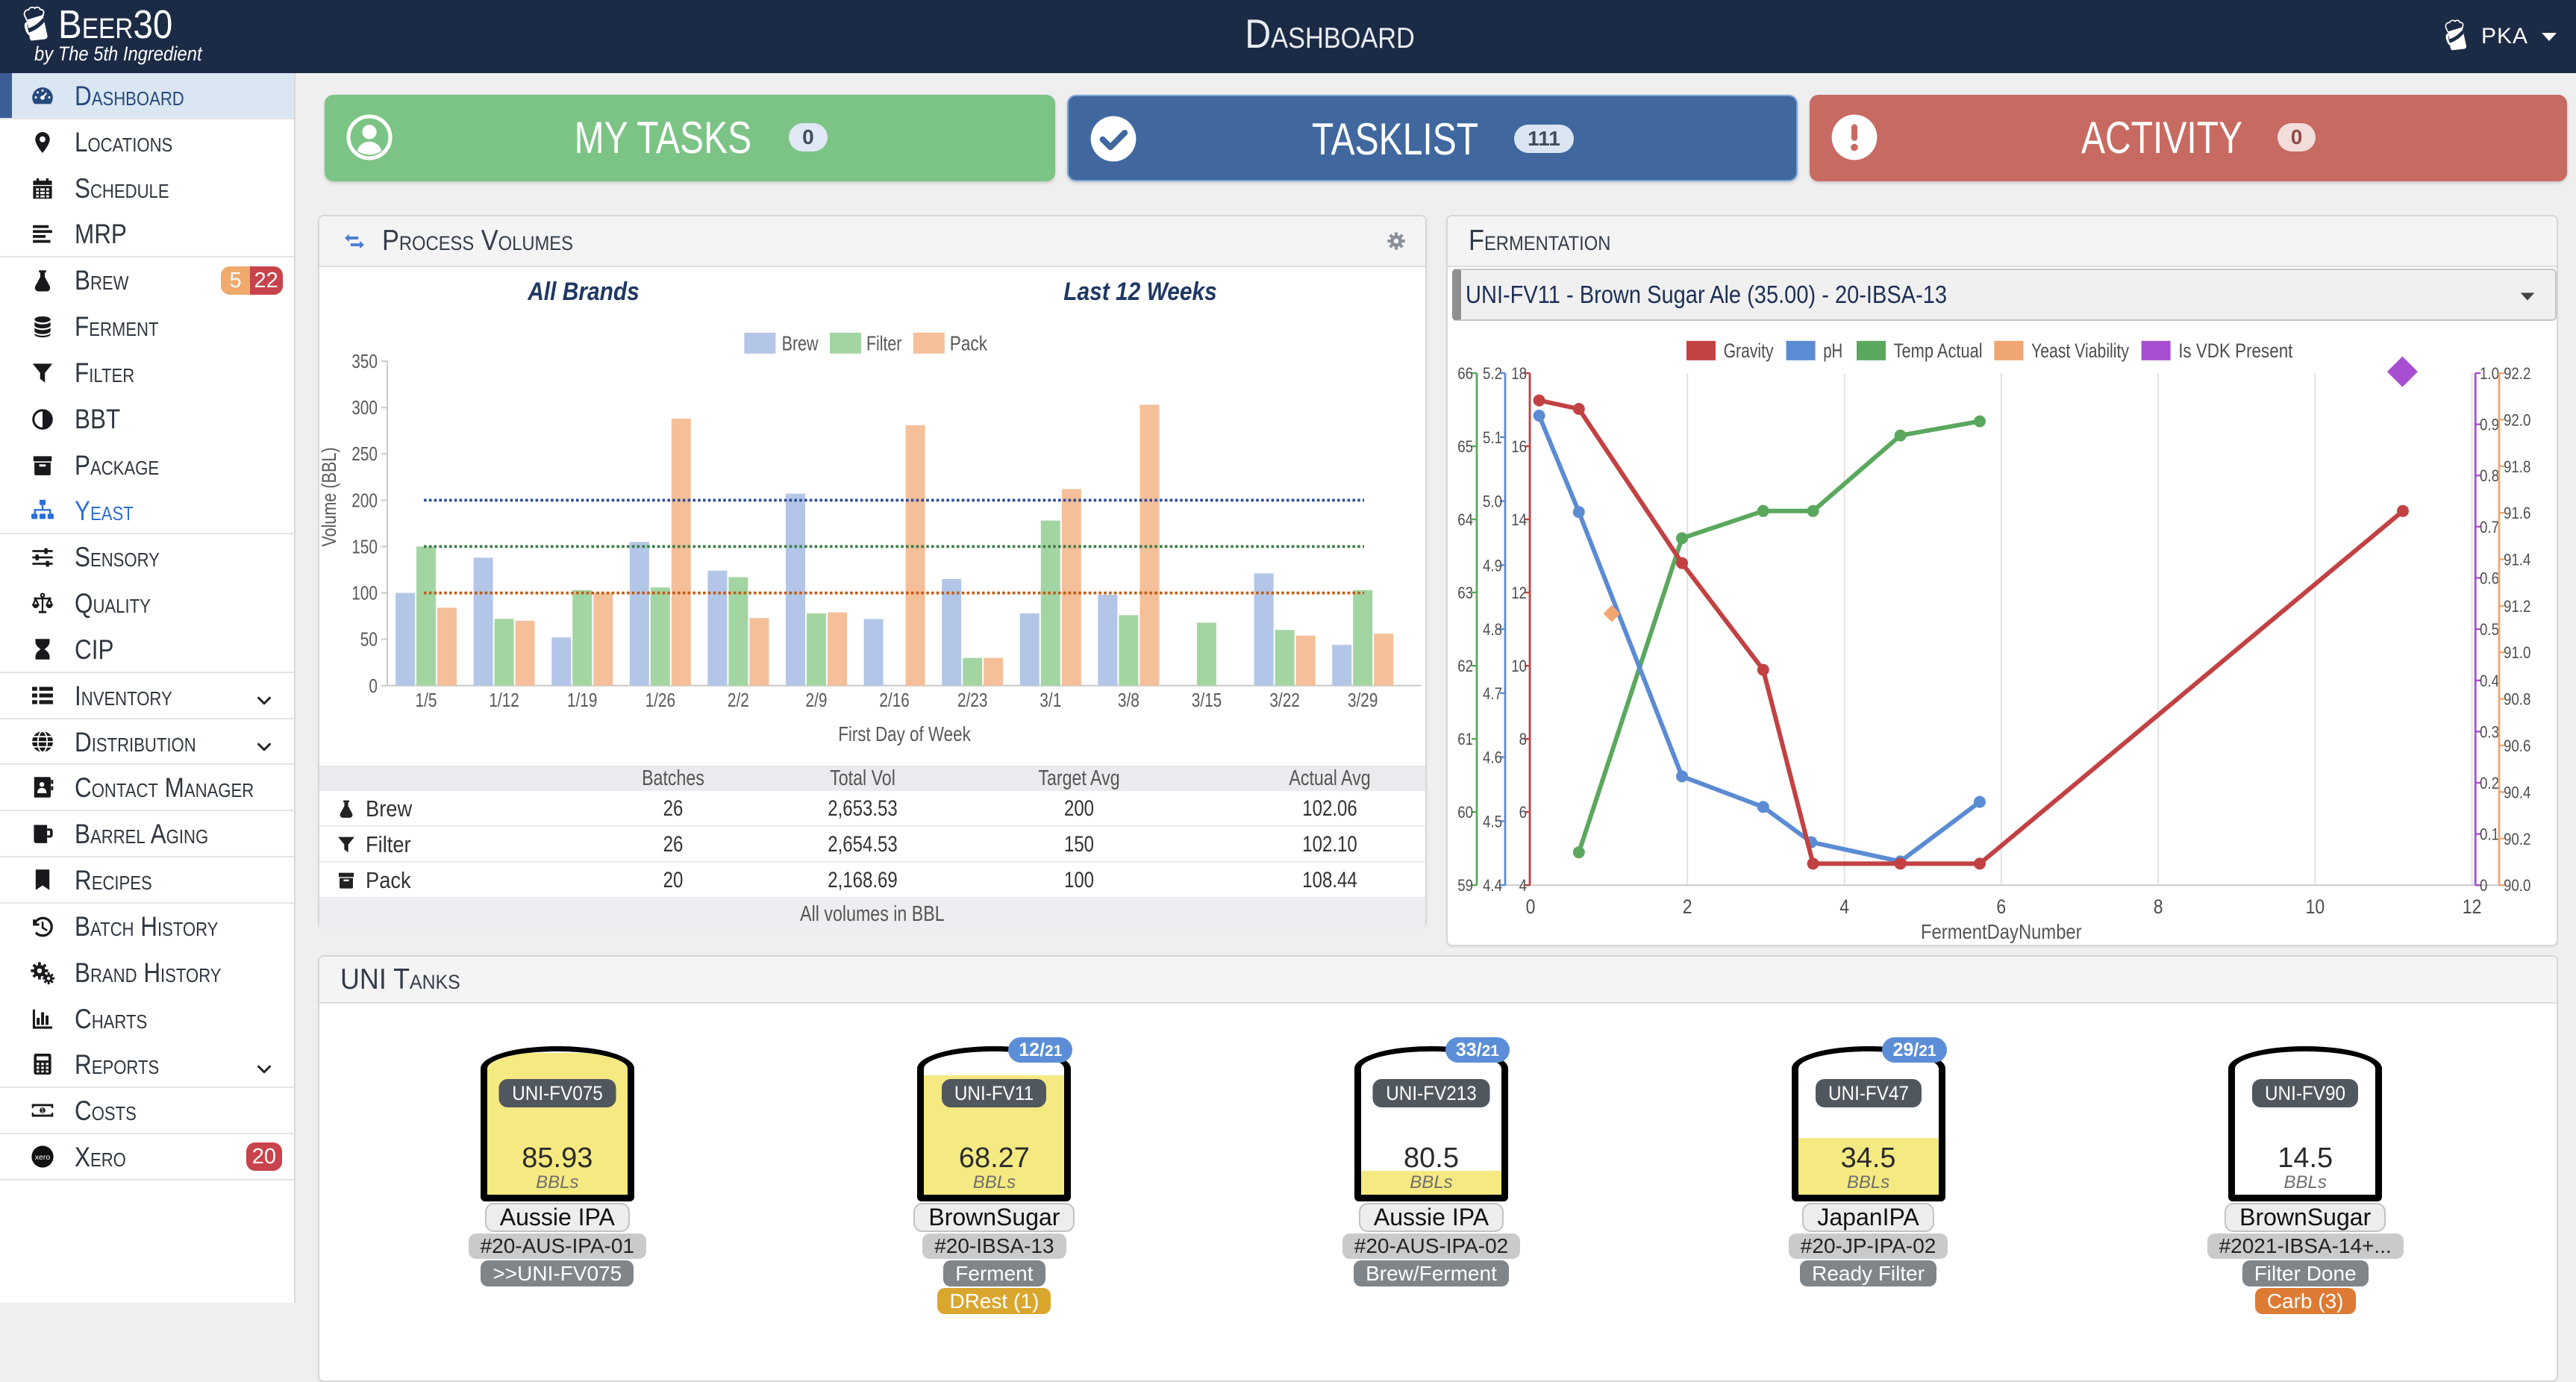  I want to click on svg-text: 1/12, so click(504, 700).